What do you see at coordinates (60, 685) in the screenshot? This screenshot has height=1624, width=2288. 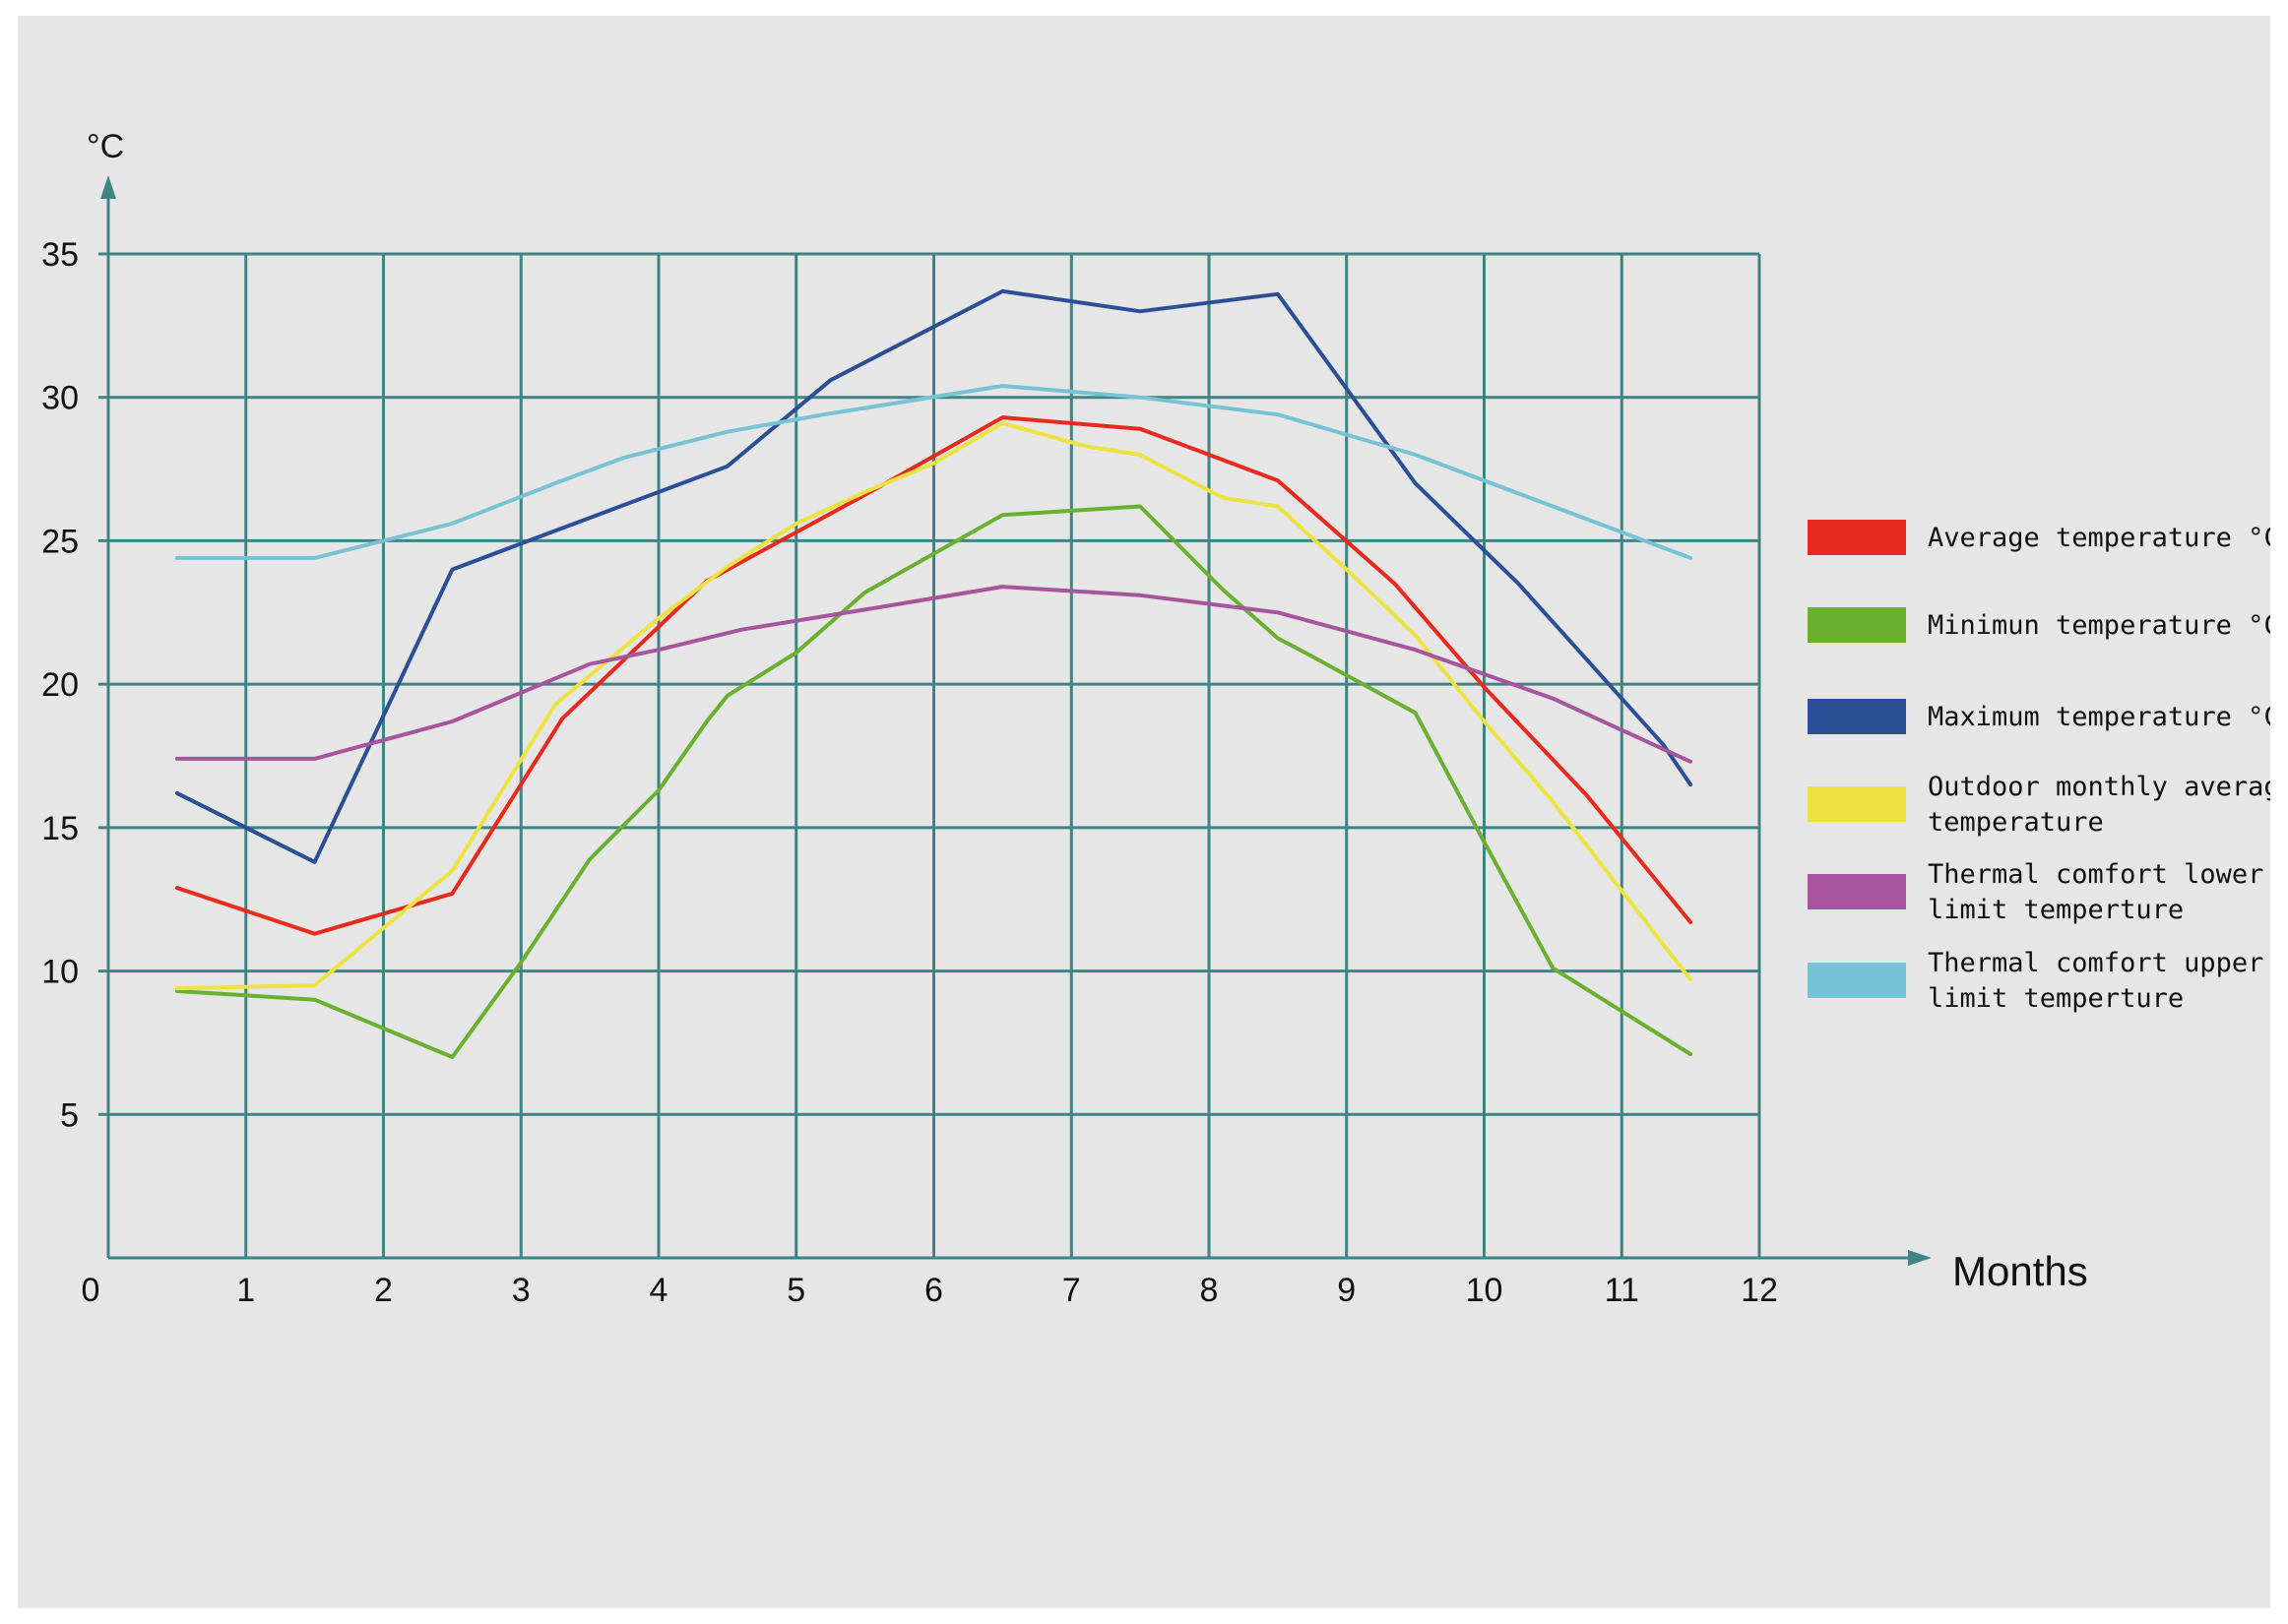 I see `y-tick-label: 20` at bounding box center [60, 685].